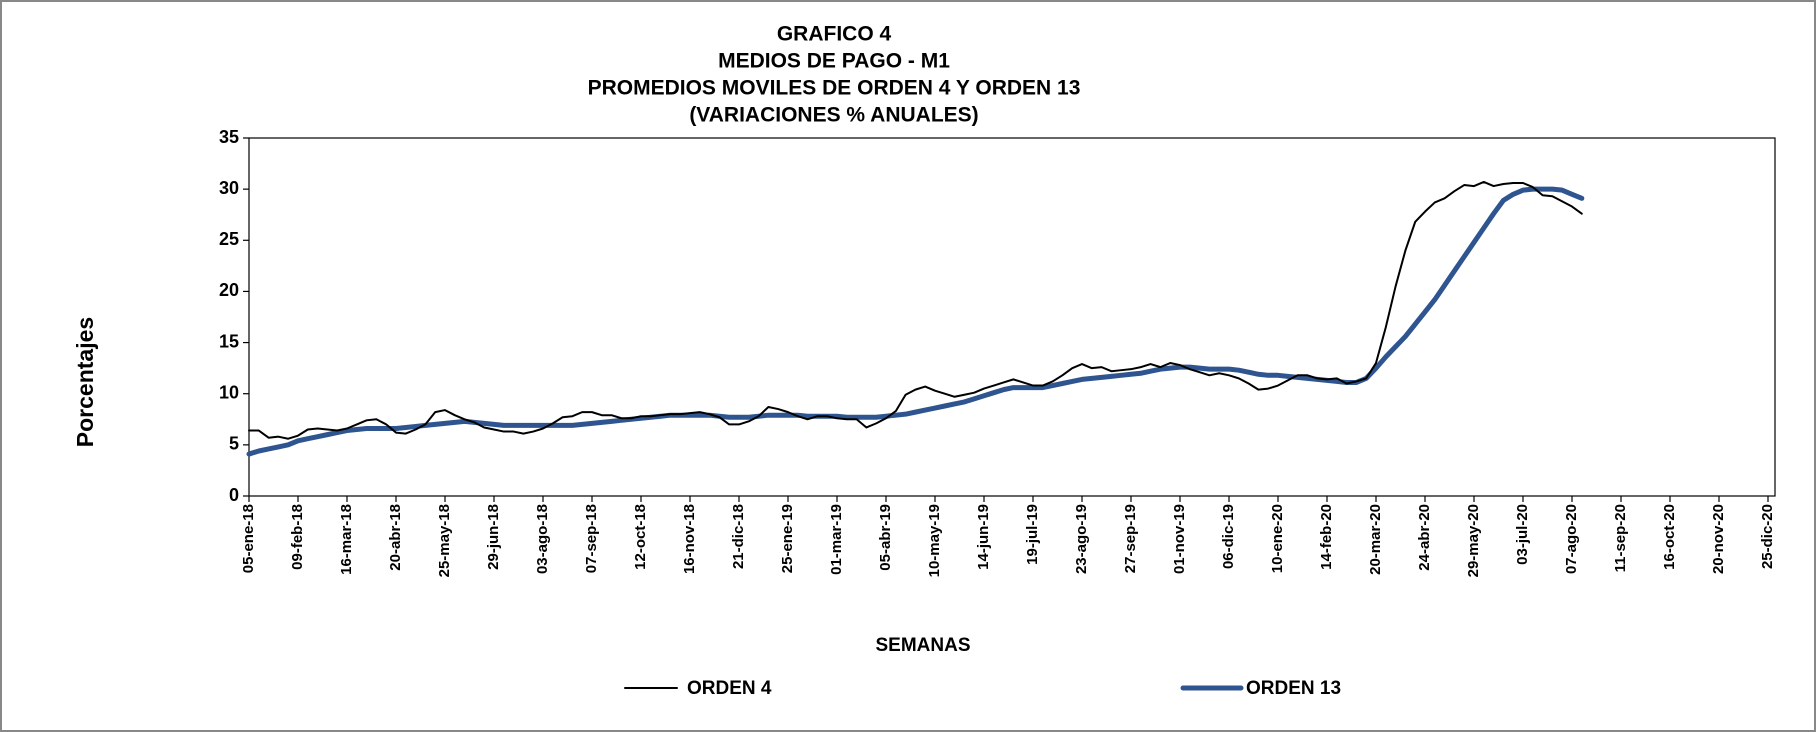  Describe the element at coordinates (1473, 540) in the screenshot. I see `x-tick-label: 29-may-20` at that location.